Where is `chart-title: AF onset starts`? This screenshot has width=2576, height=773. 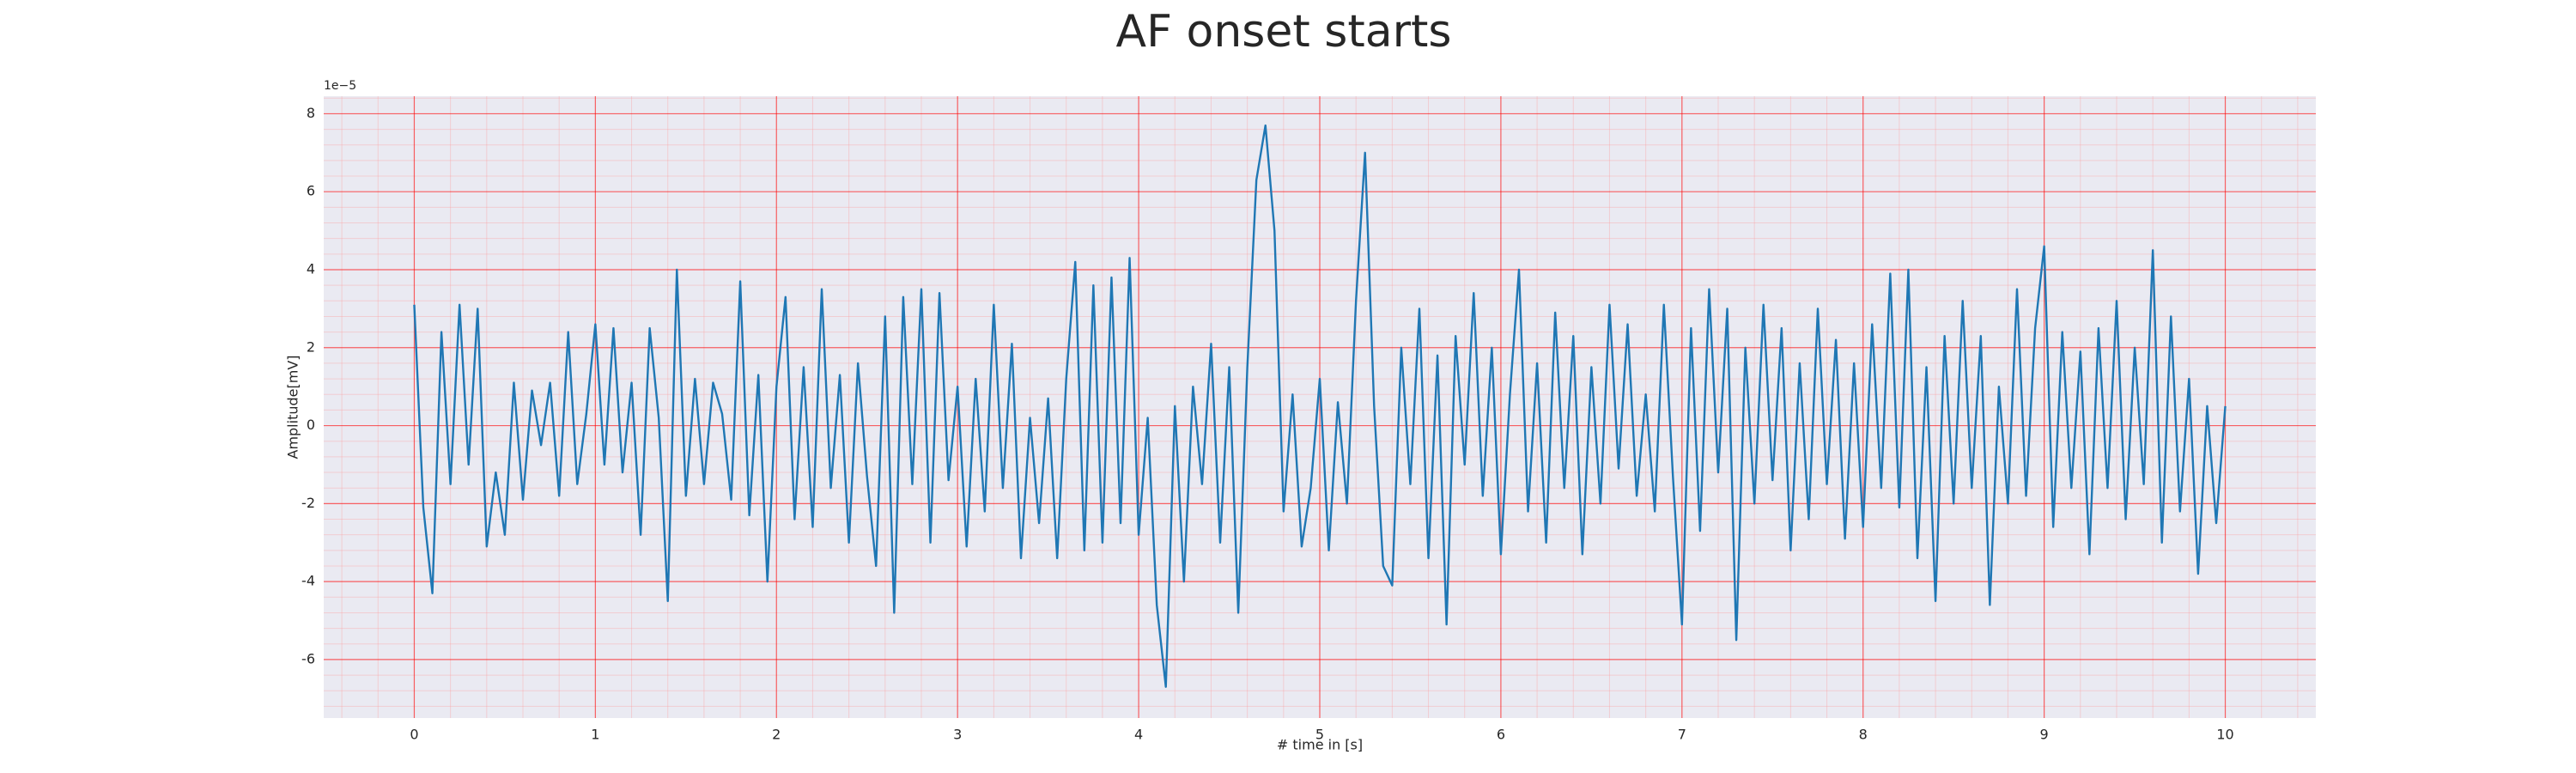
chart-title: AF onset starts is located at coordinates (1284, 32).